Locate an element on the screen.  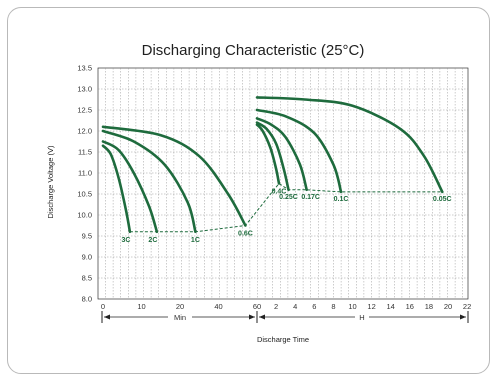
x-hour-tick-label: 2 is located at coordinates (276, 306).